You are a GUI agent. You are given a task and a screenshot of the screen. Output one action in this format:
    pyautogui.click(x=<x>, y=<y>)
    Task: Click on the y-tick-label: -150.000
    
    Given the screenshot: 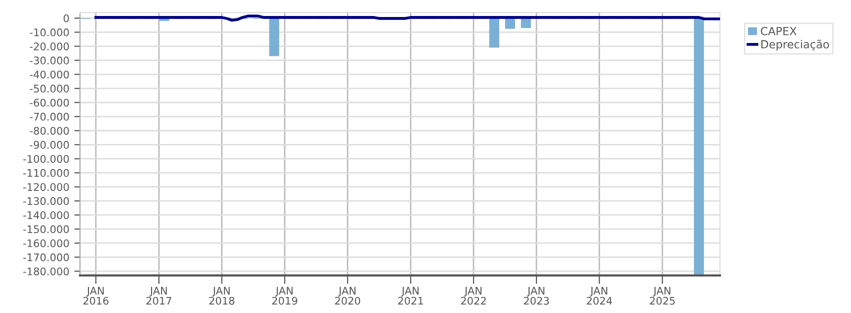 What is the action you would take?
    pyautogui.click(x=46, y=229)
    